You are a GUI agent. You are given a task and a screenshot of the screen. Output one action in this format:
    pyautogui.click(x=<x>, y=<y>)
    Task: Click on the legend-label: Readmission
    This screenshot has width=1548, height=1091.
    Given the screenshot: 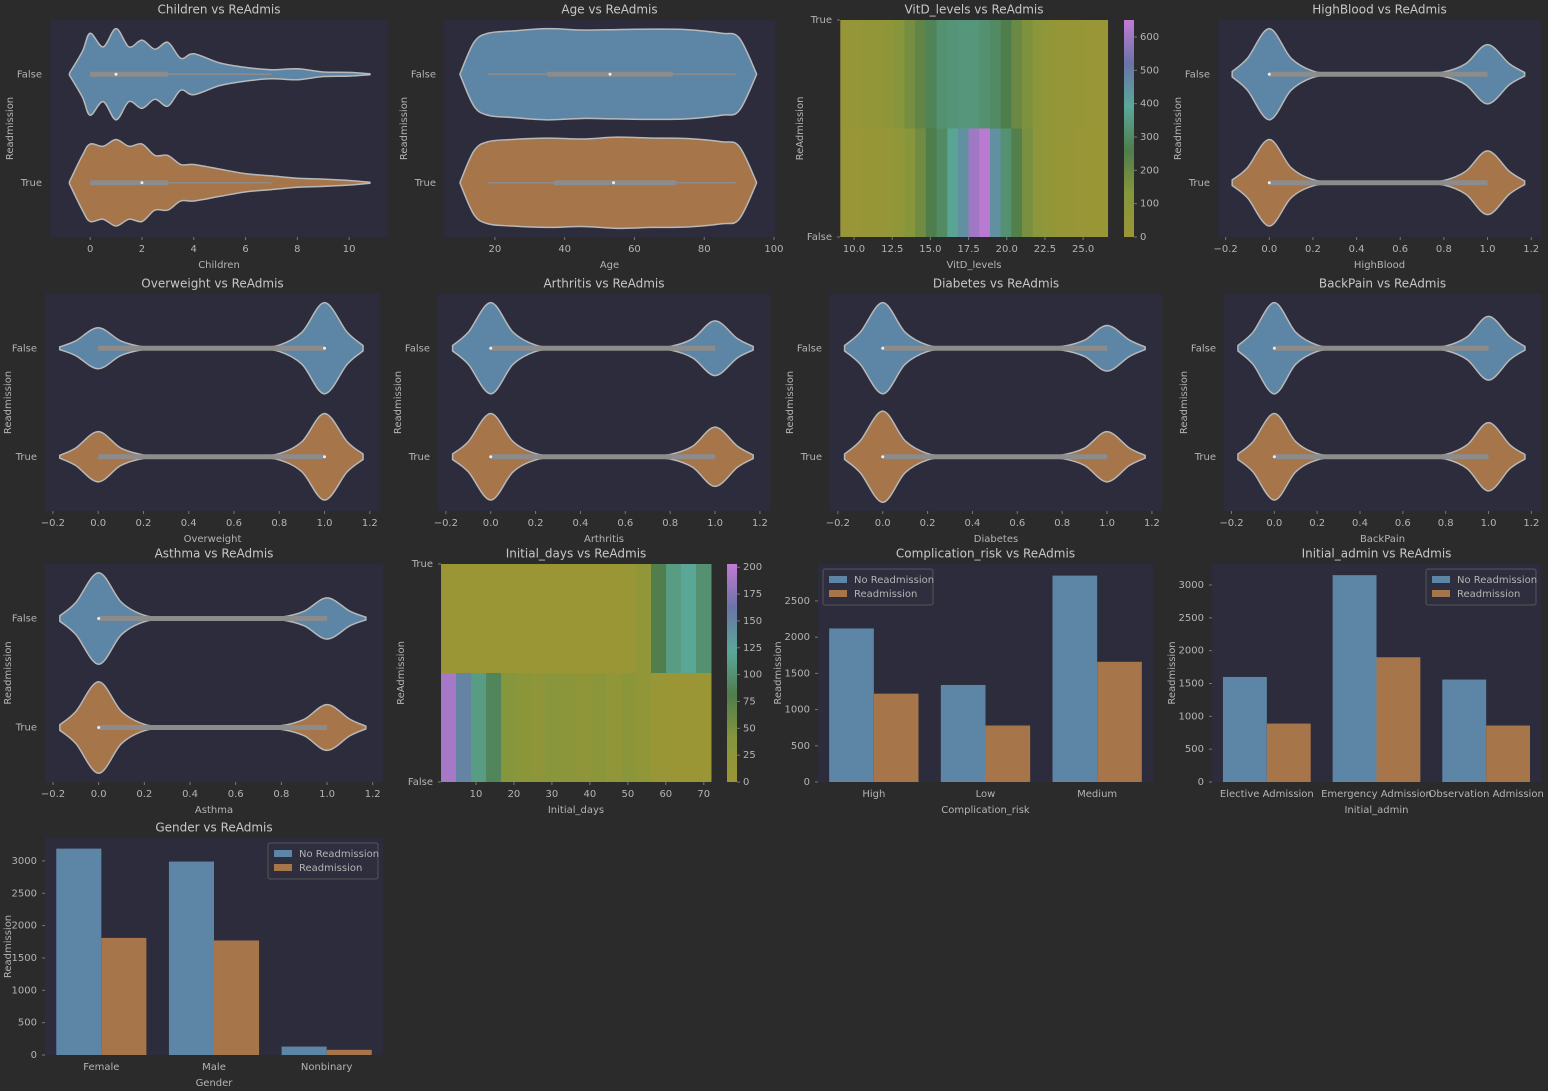 What is the action you would take?
    pyautogui.click(x=1488, y=594)
    